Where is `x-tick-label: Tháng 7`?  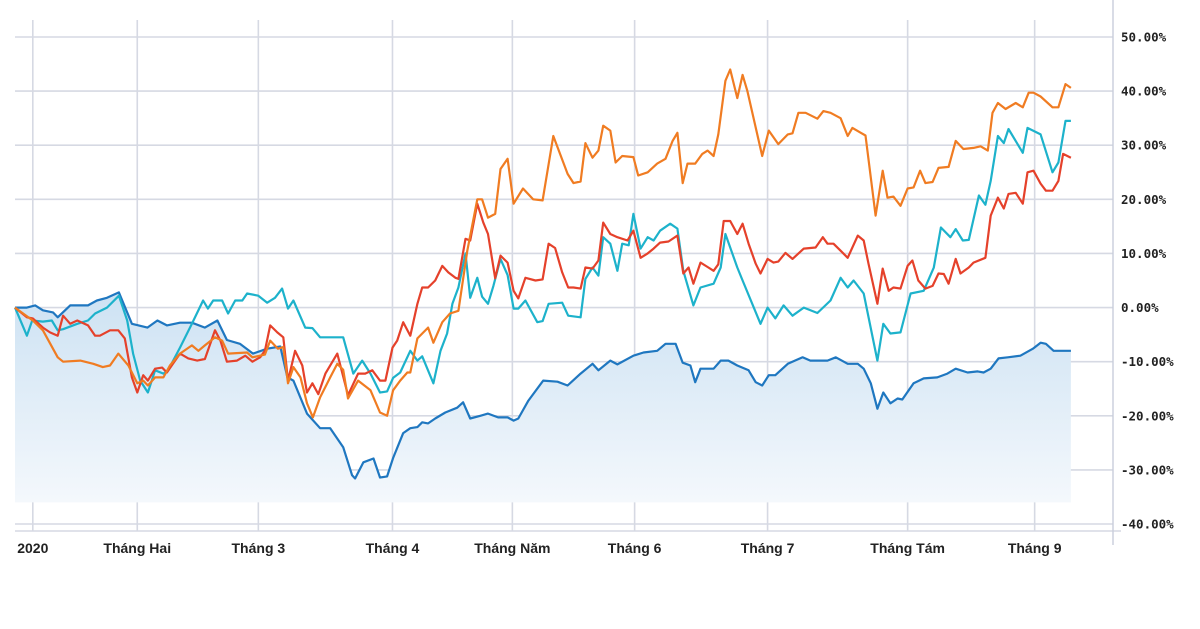
x-tick-label: Tháng 7 is located at coordinates (768, 548).